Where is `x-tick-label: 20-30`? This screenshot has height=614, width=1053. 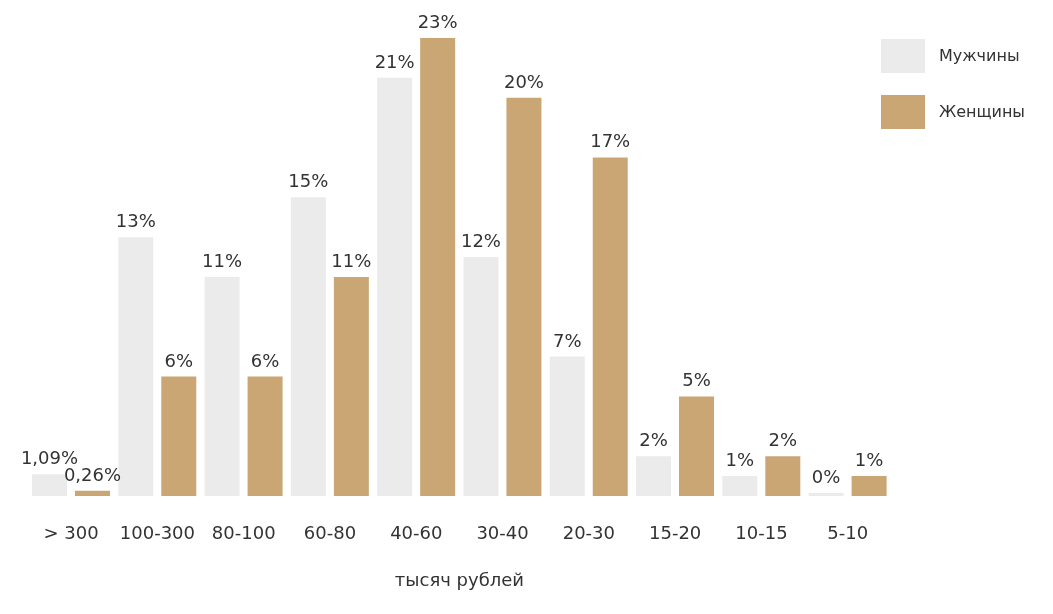
x-tick-label: 20-30 is located at coordinates (589, 532).